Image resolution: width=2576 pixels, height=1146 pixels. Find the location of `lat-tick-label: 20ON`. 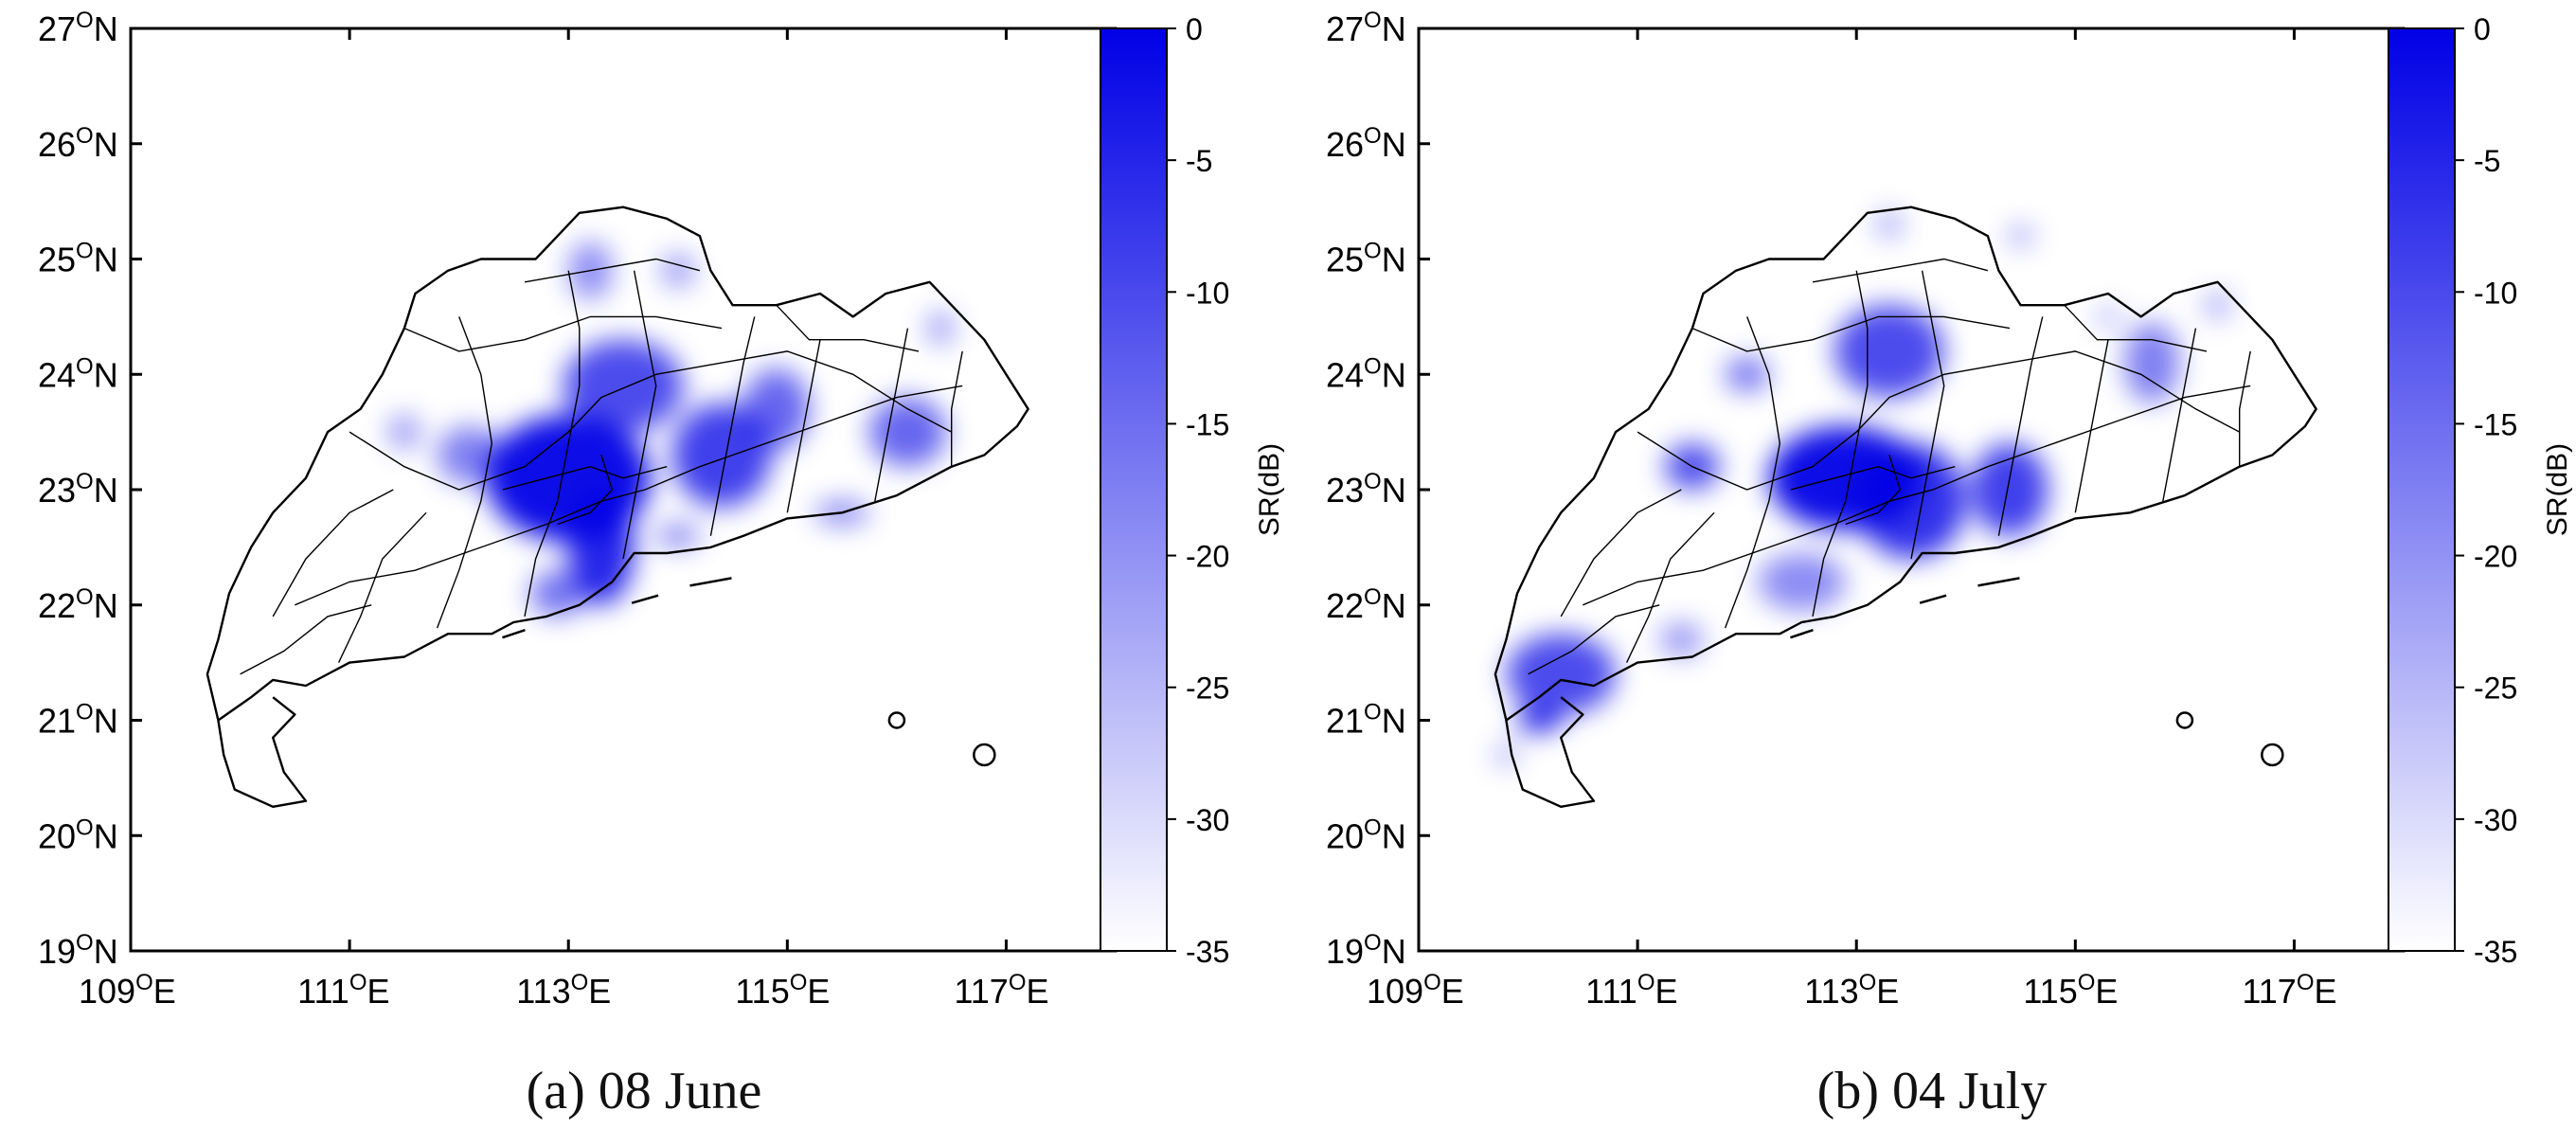

lat-tick-label: 20ON is located at coordinates (78, 835).